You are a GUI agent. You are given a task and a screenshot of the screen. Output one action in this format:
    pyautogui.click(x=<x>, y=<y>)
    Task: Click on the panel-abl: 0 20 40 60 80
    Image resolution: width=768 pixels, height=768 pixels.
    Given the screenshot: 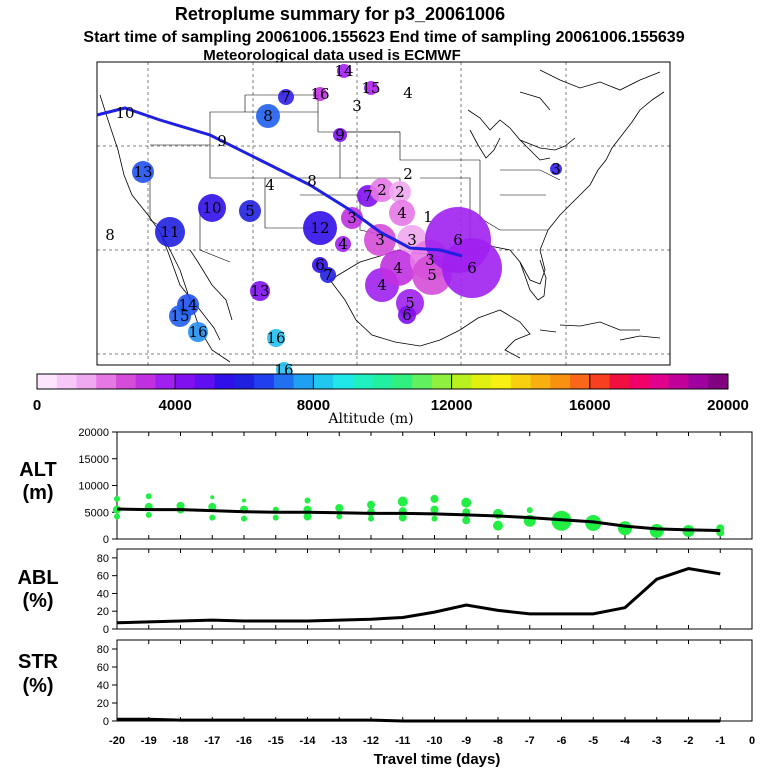 What is the action you would take?
    pyautogui.click(x=425, y=592)
    